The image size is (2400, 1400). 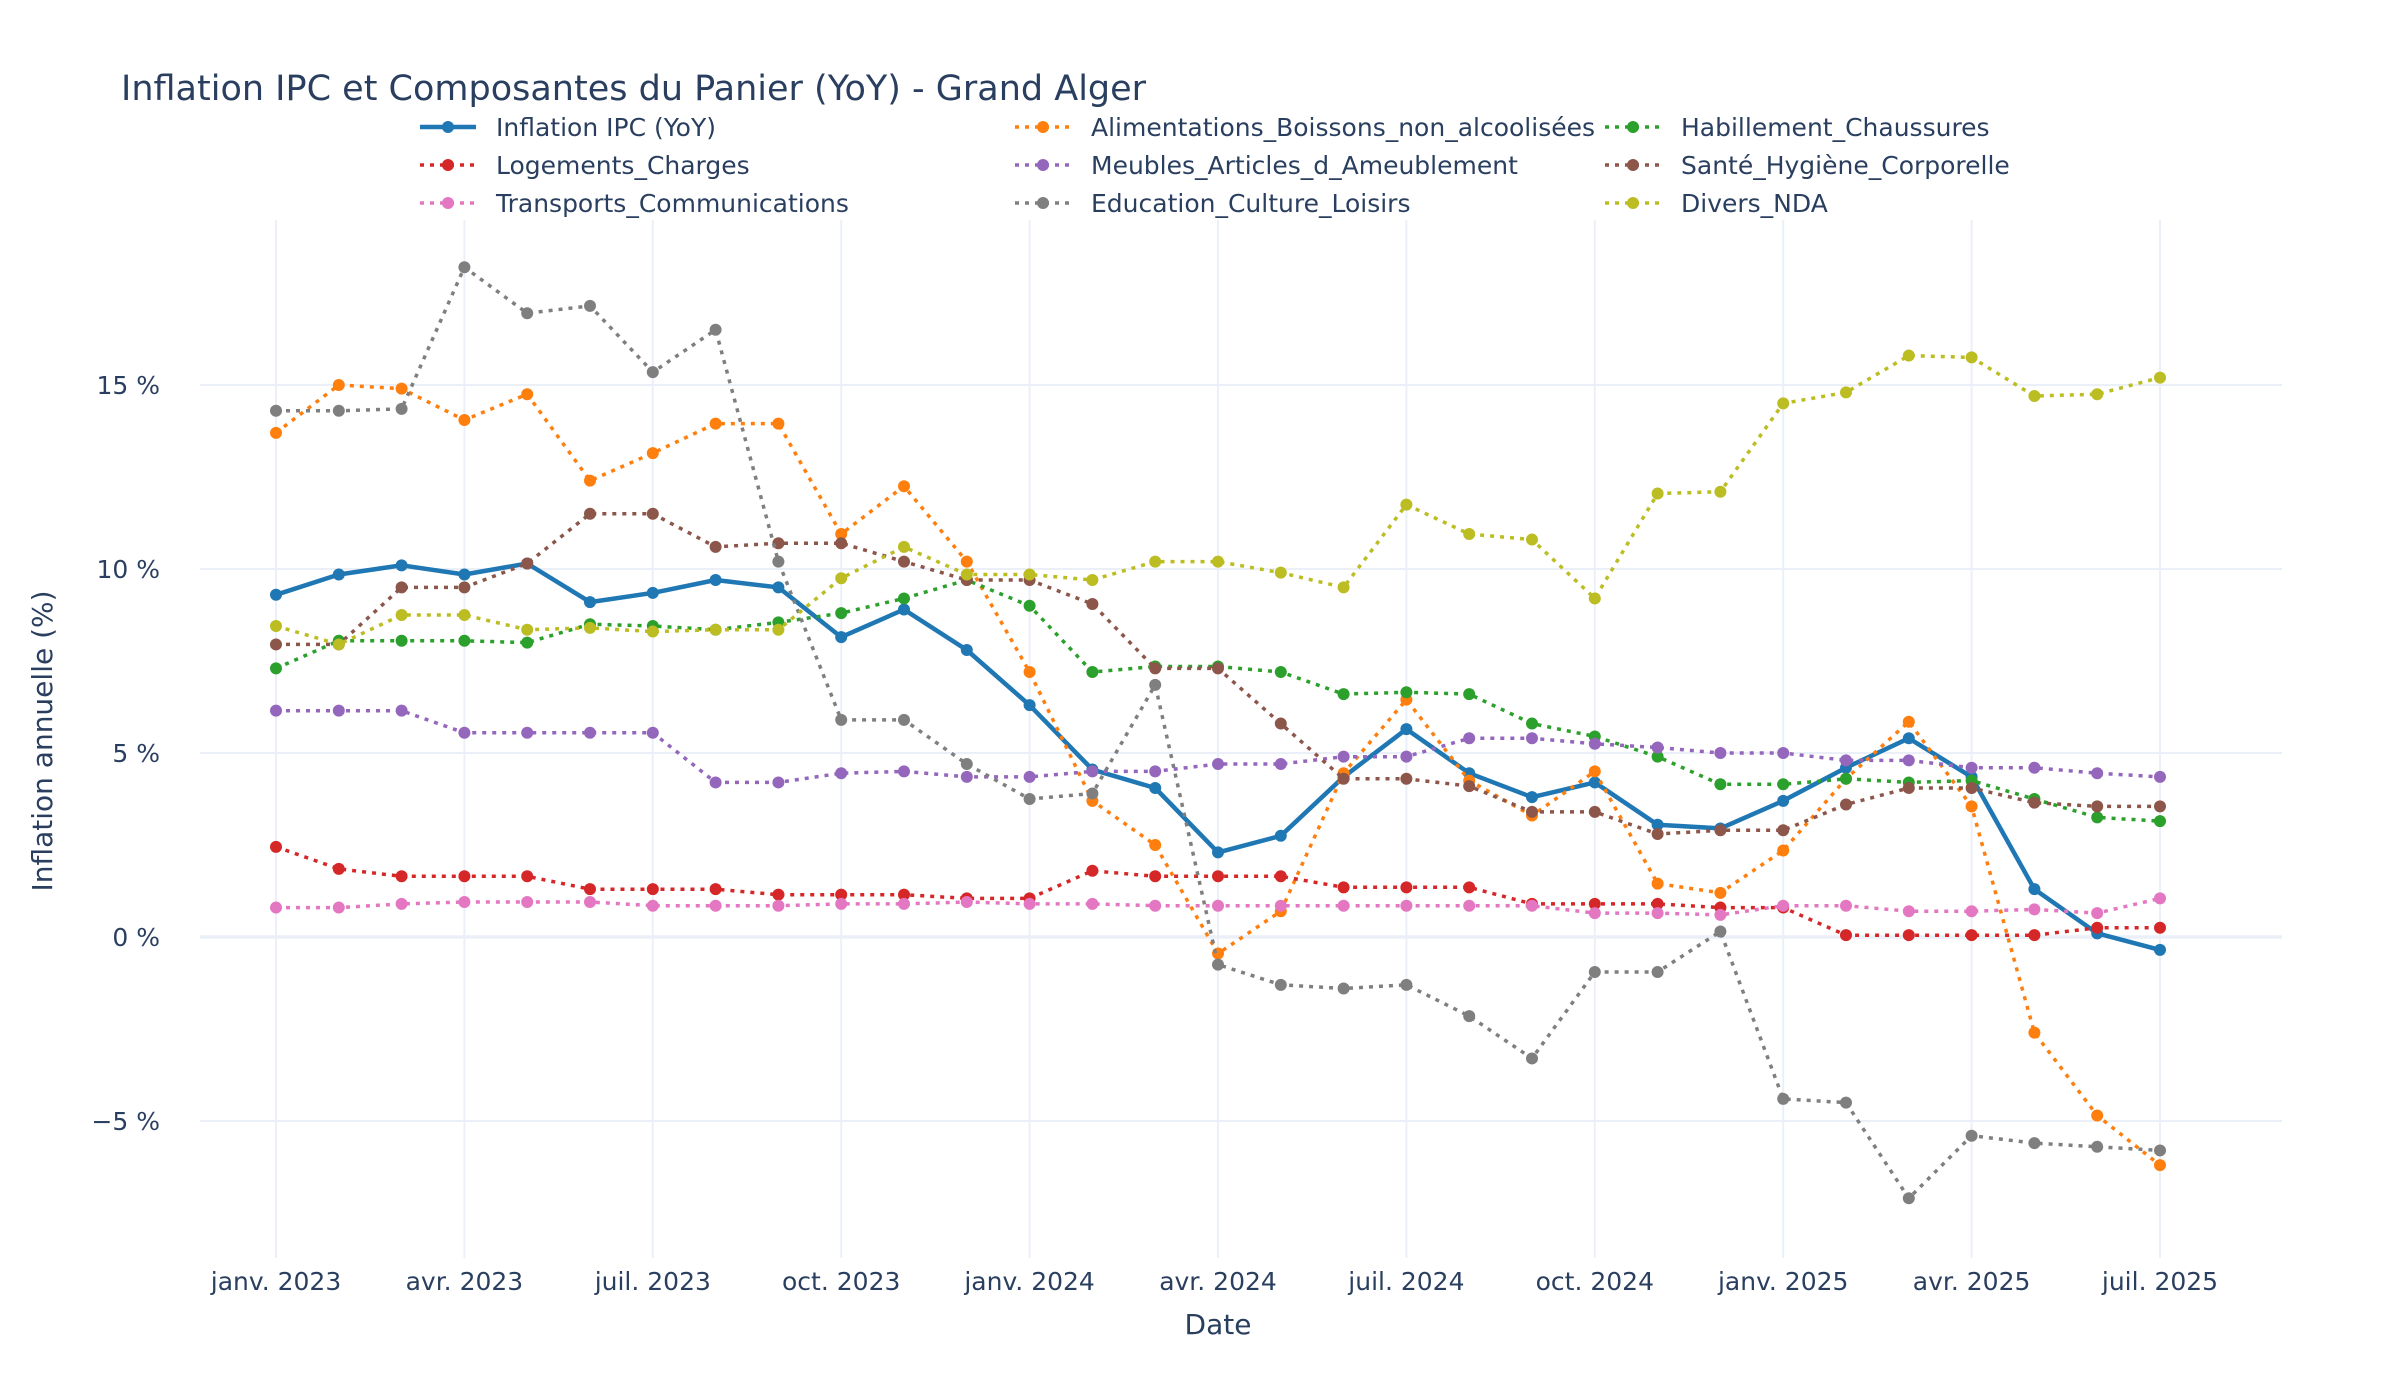 I want to click on legend-item: Meubles_Articles_d_Ameublement, so click(x=1266, y=165).